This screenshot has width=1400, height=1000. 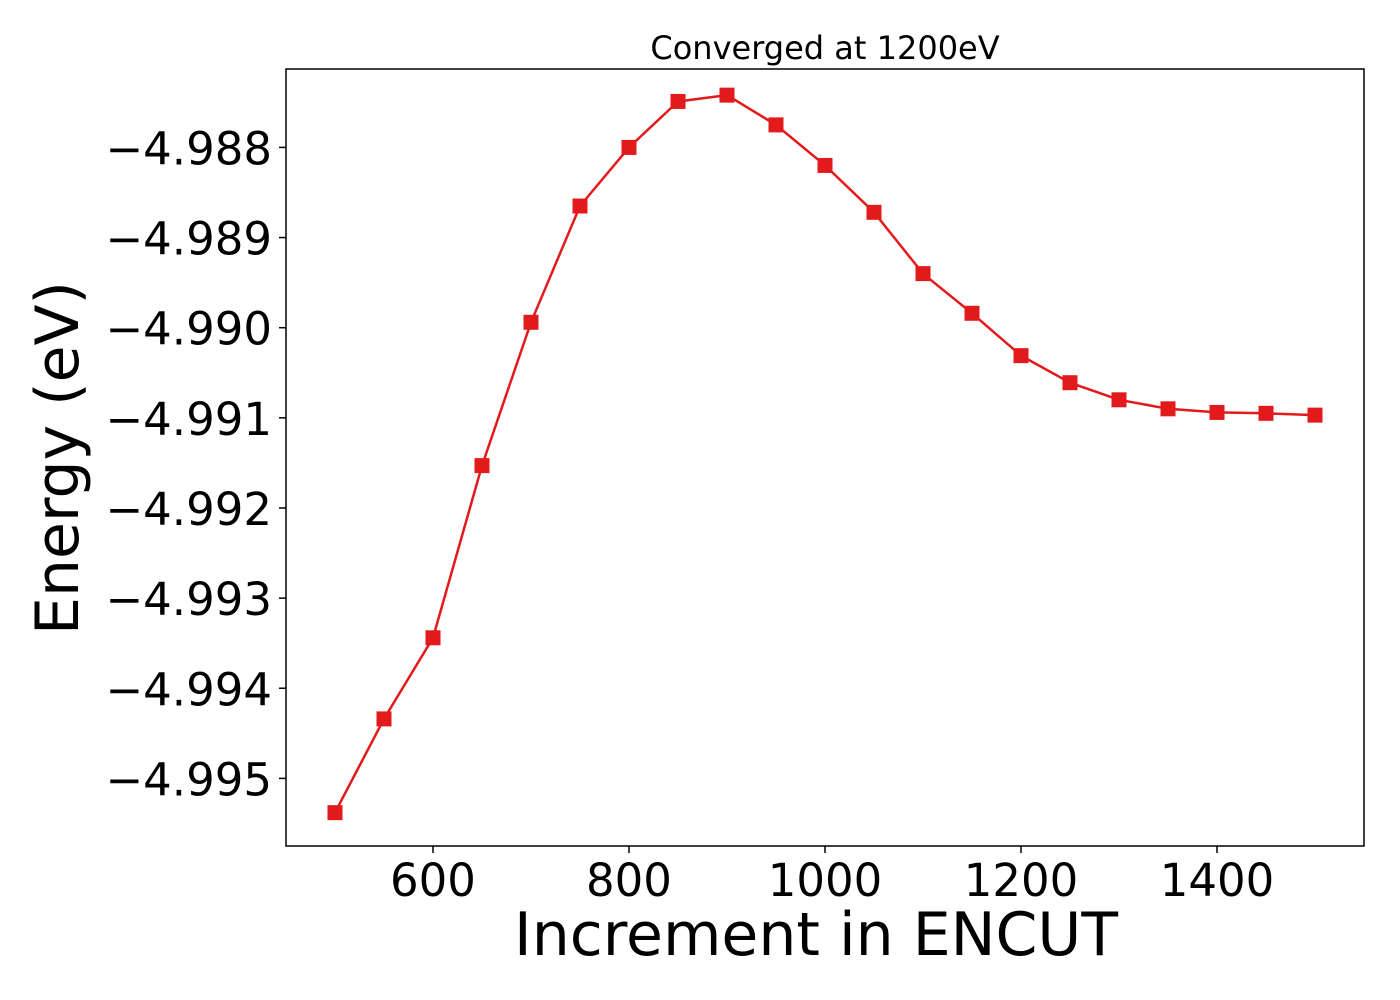 I want to click on x-tick-label: 1000, so click(x=825, y=880).